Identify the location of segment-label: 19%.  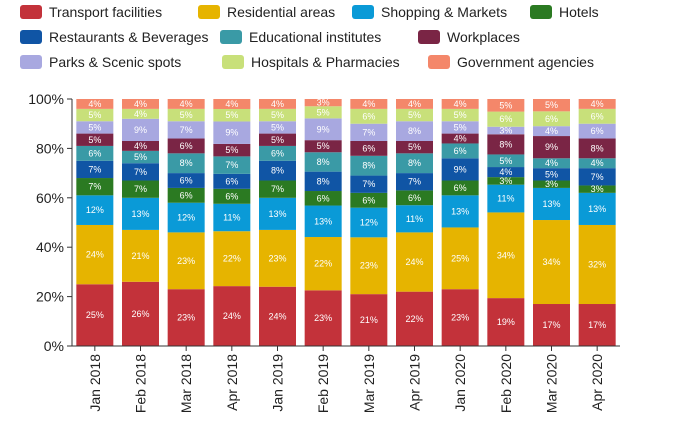
(506, 322).